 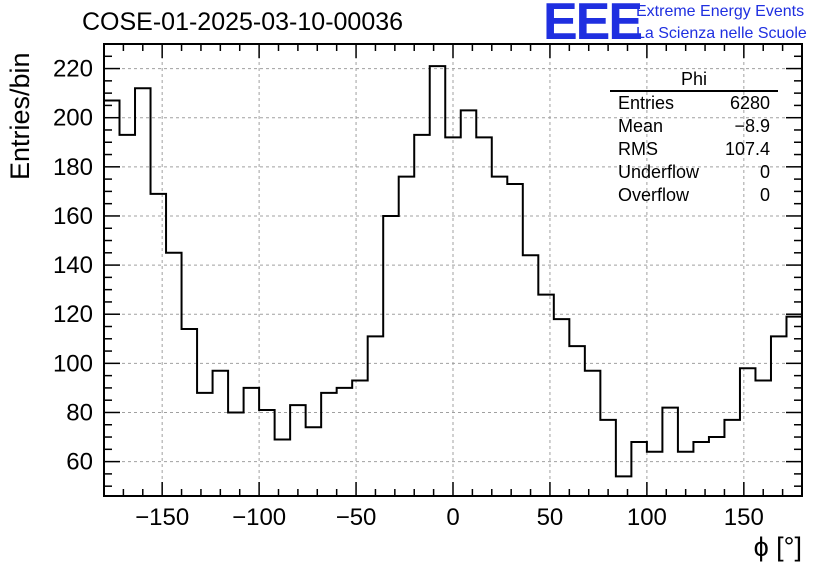 I want to click on eee-logo-mark: EEE, so click(x=593, y=25).